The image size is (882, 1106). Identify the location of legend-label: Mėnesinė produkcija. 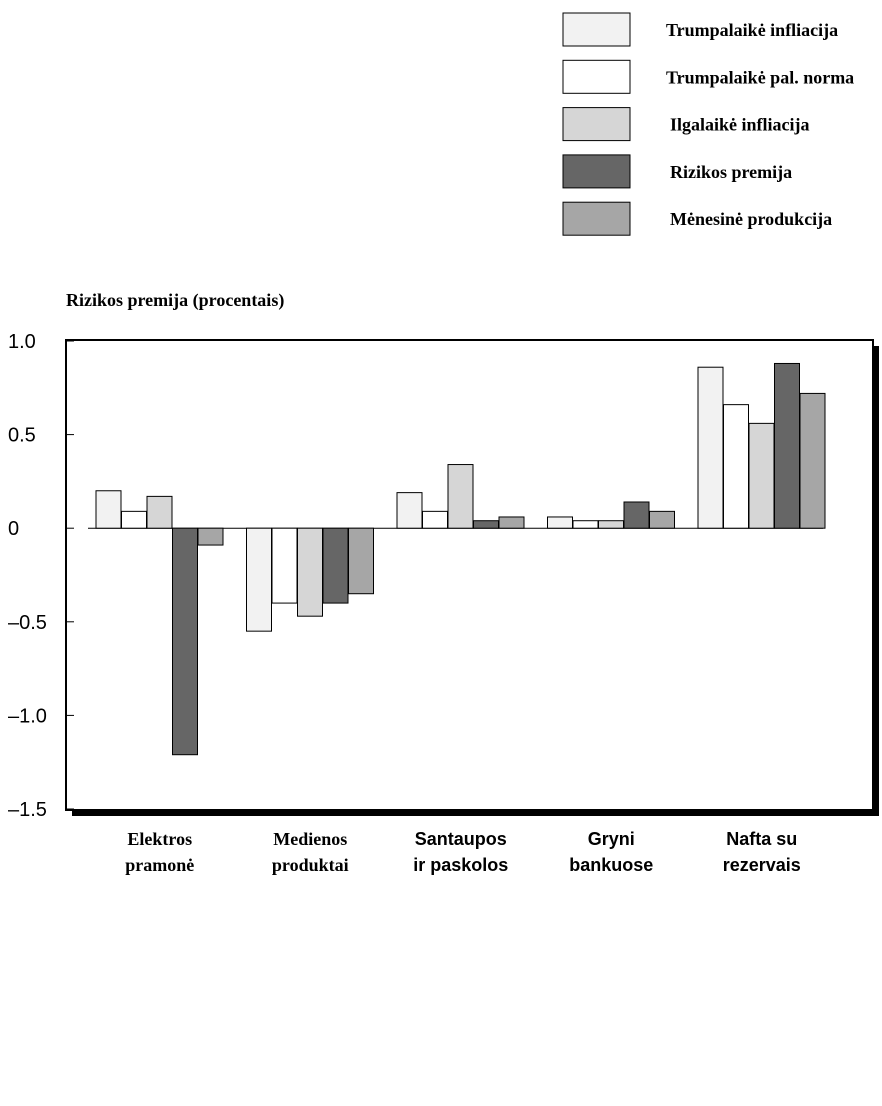
(751, 219).